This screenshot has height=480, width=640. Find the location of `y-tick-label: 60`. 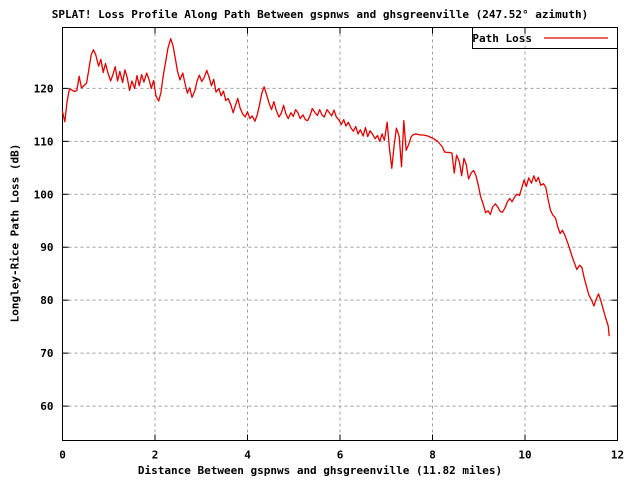

y-tick-label: 60 is located at coordinates (46, 406).